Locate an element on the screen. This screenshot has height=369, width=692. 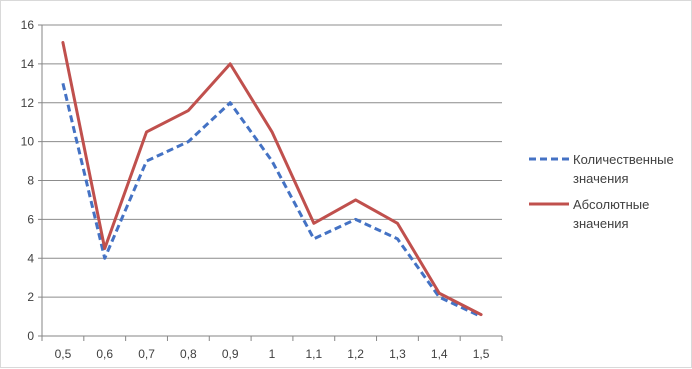
y-tick-label: 2 is located at coordinates (30, 297).